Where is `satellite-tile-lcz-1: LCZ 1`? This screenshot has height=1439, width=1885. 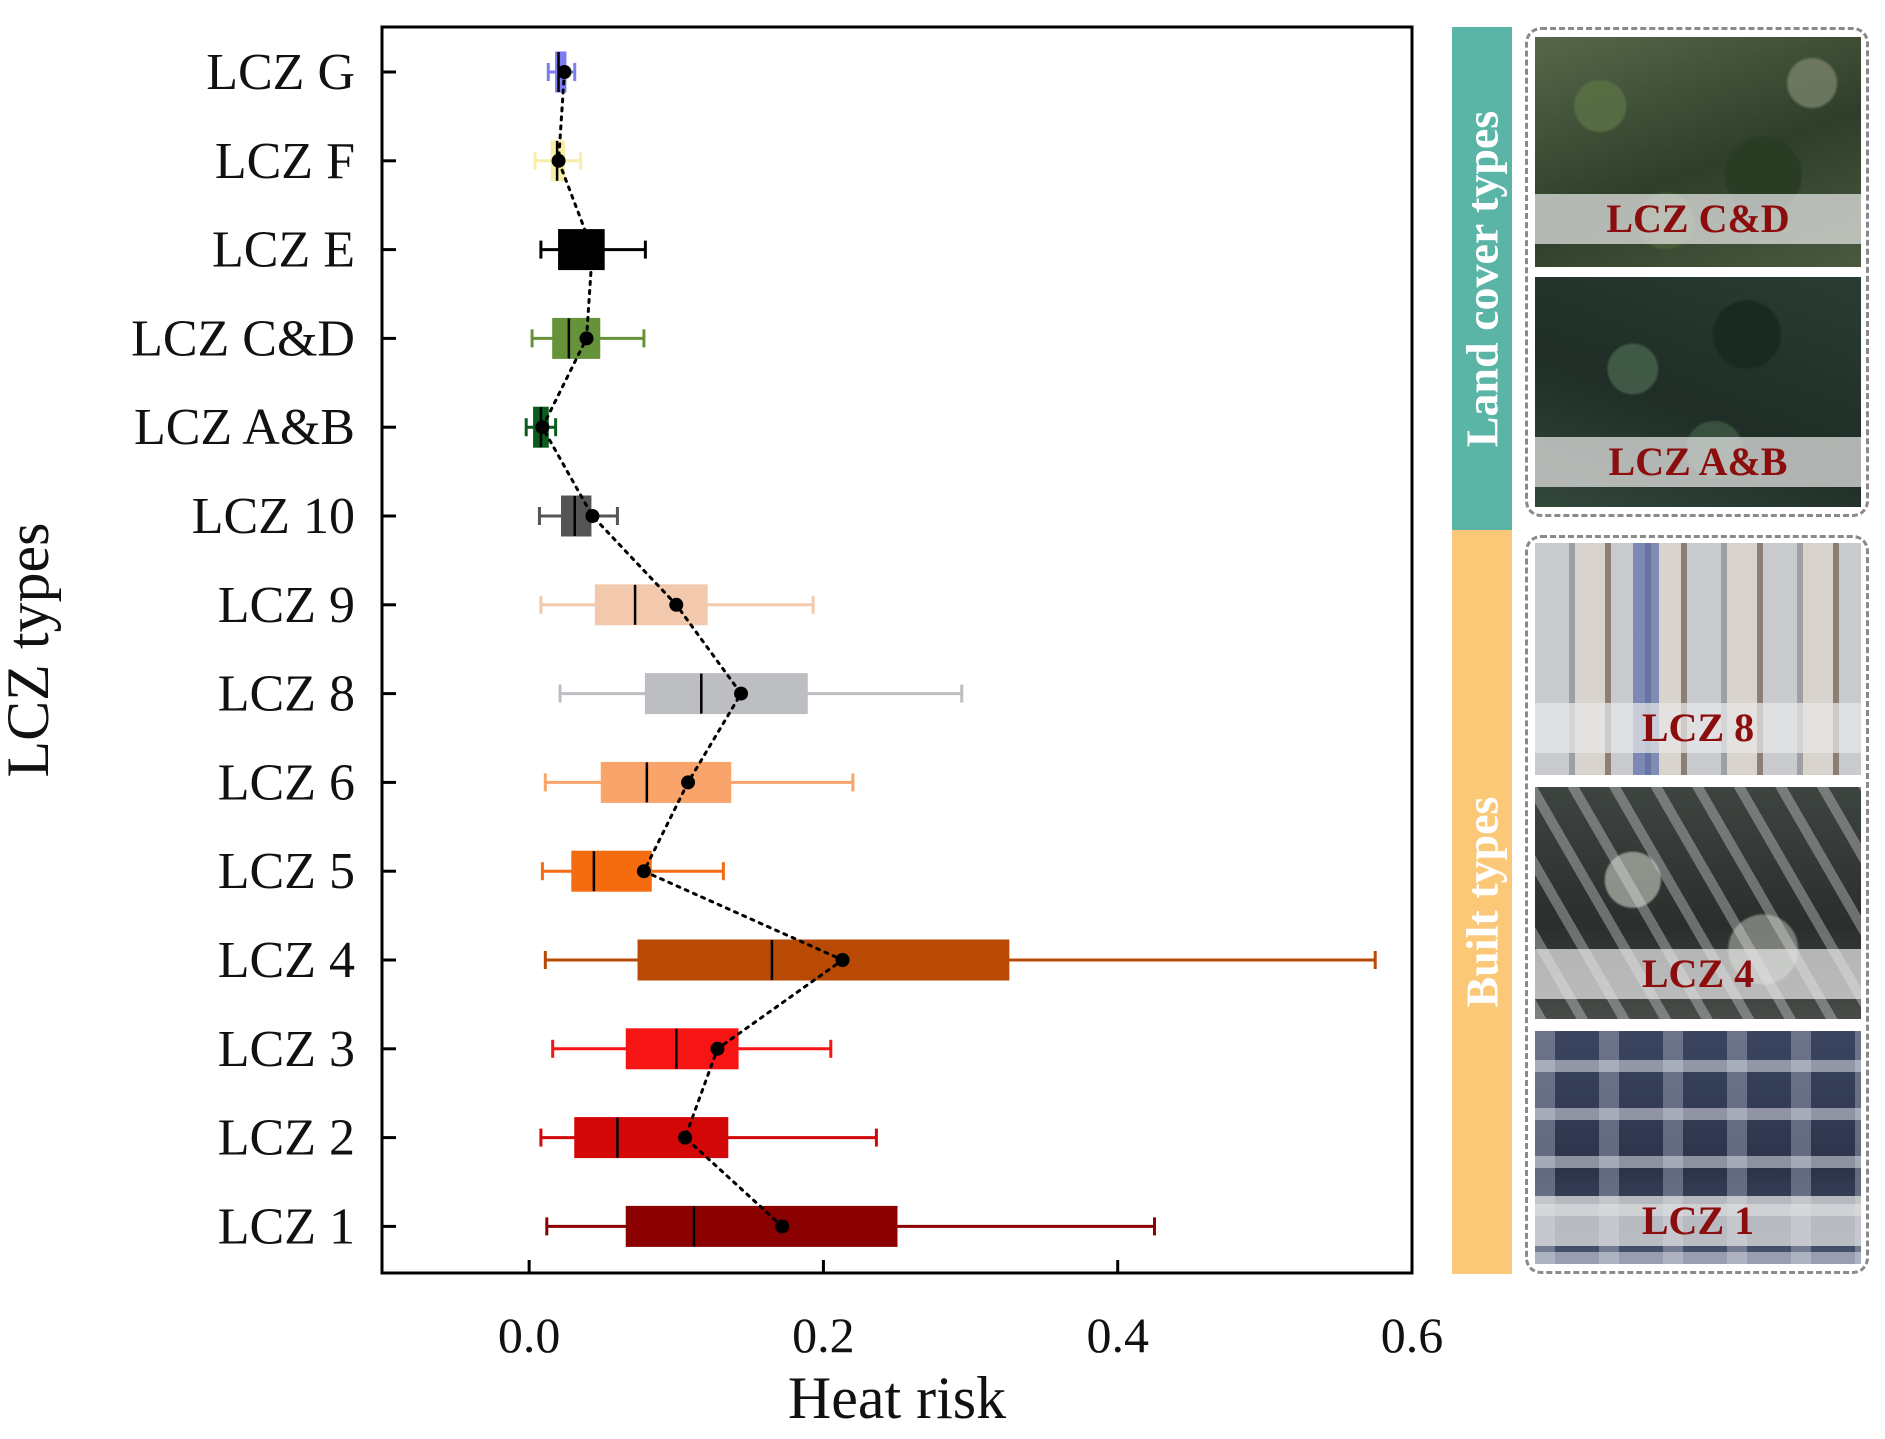
satellite-tile-lcz-1: LCZ 1 is located at coordinates (1698, 1147).